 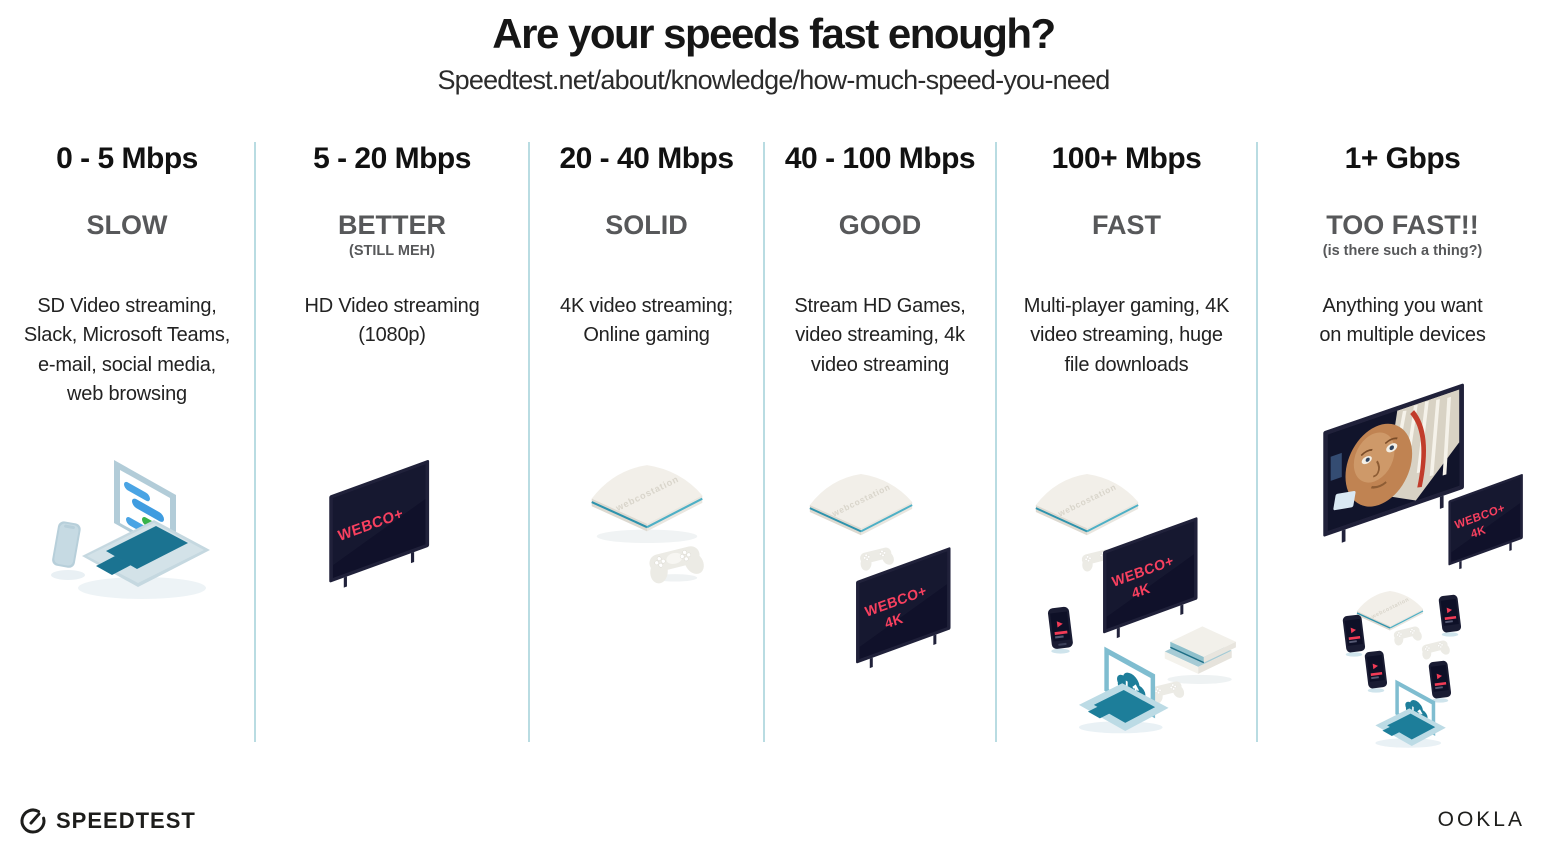 I want to click on speedtest-logo: SPEEDTEST, so click(x=107, y=821).